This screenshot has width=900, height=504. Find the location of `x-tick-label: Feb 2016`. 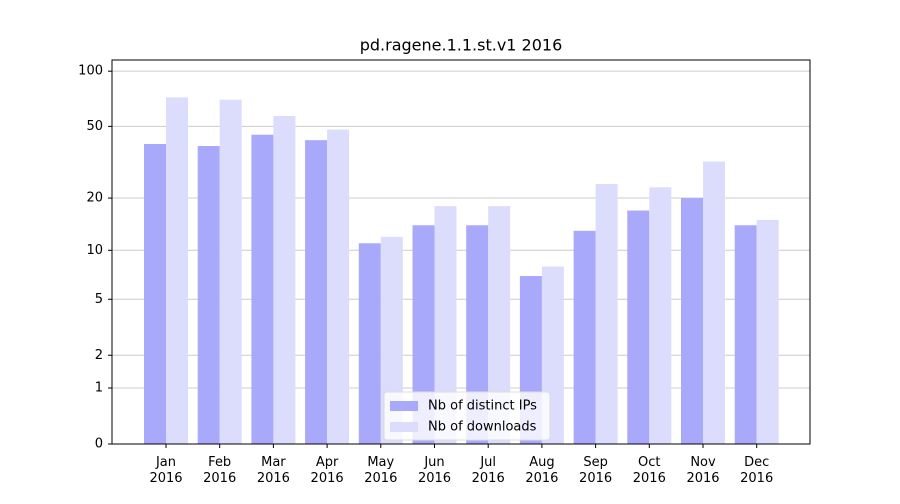

x-tick-label: Feb 2016 is located at coordinates (219, 470).